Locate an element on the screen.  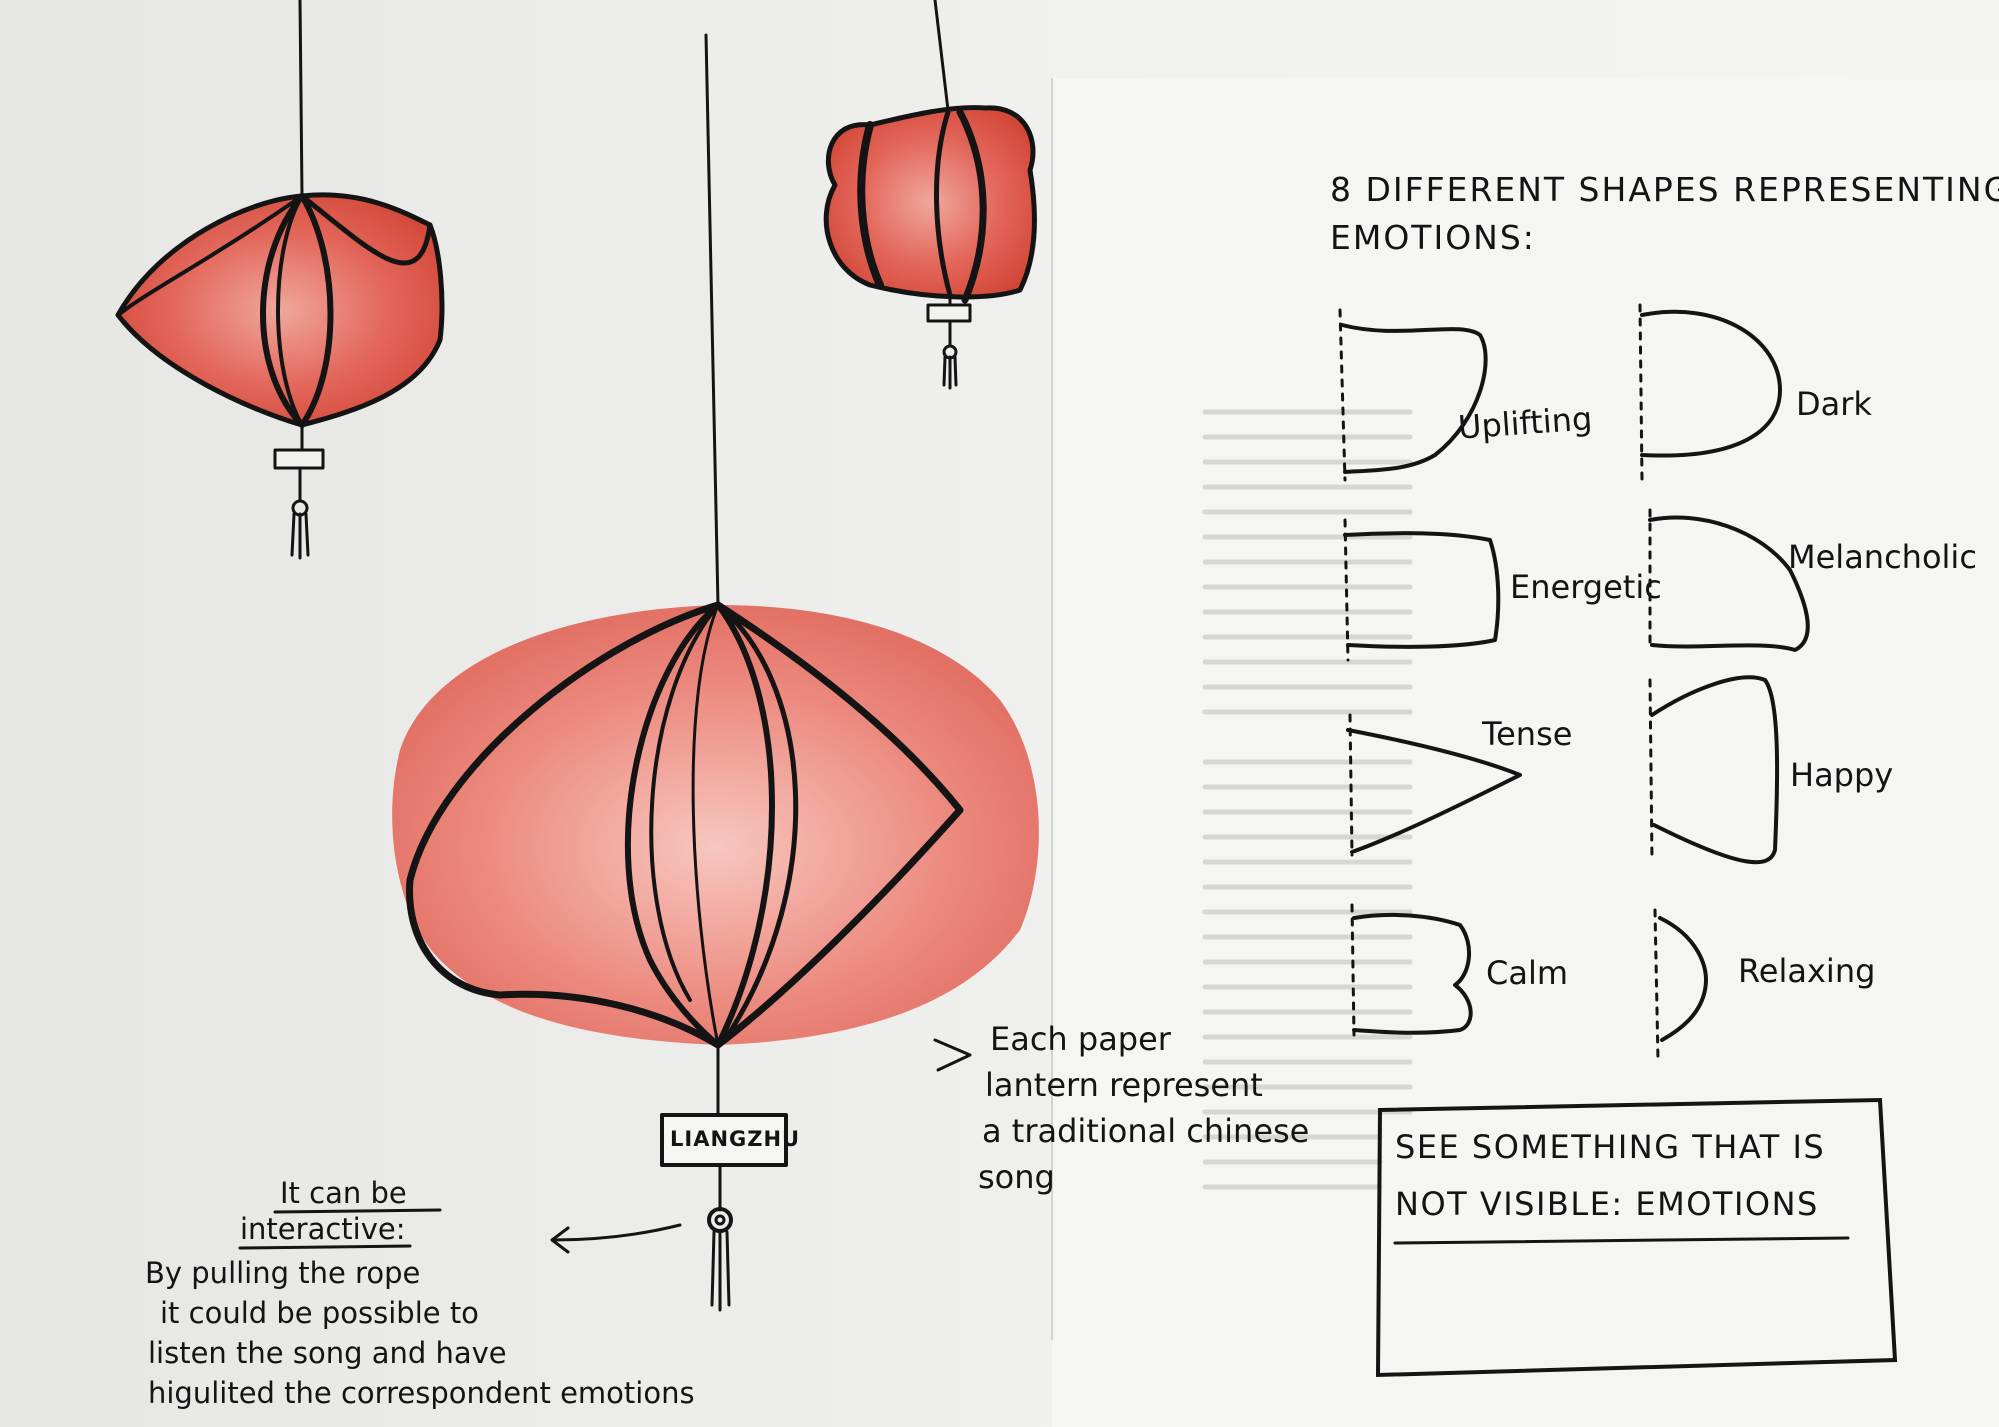
label-dark: Dark is located at coordinates (1834, 404).